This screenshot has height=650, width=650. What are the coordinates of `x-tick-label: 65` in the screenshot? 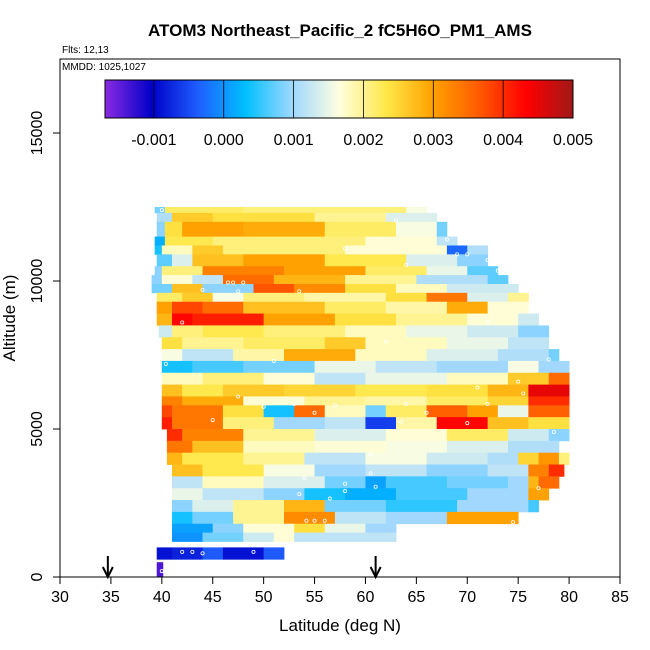 It's located at (416, 597).